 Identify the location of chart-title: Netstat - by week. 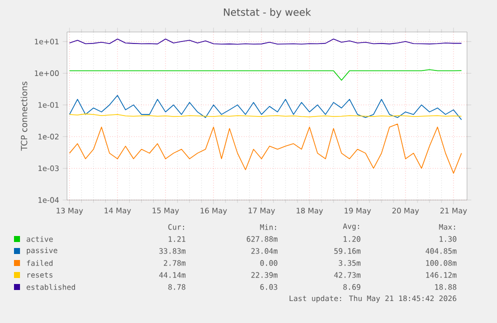
(268, 13).